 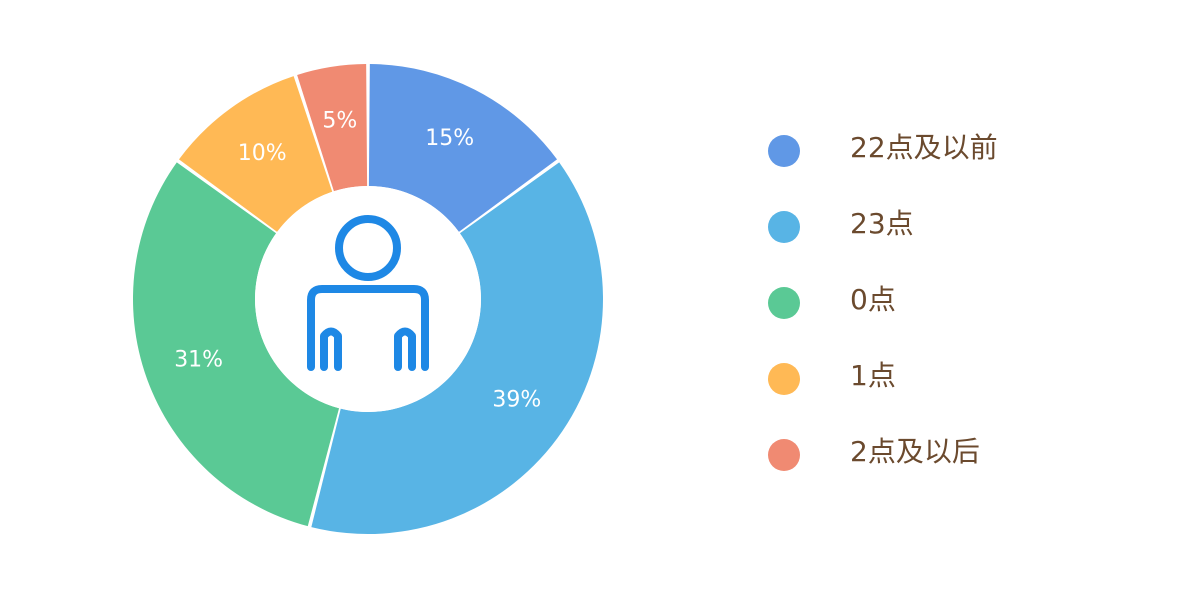 What do you see at coordinates (958, 394) in the screenshot?
I see `legend-item: 1点` at bounding box center [958, 394].